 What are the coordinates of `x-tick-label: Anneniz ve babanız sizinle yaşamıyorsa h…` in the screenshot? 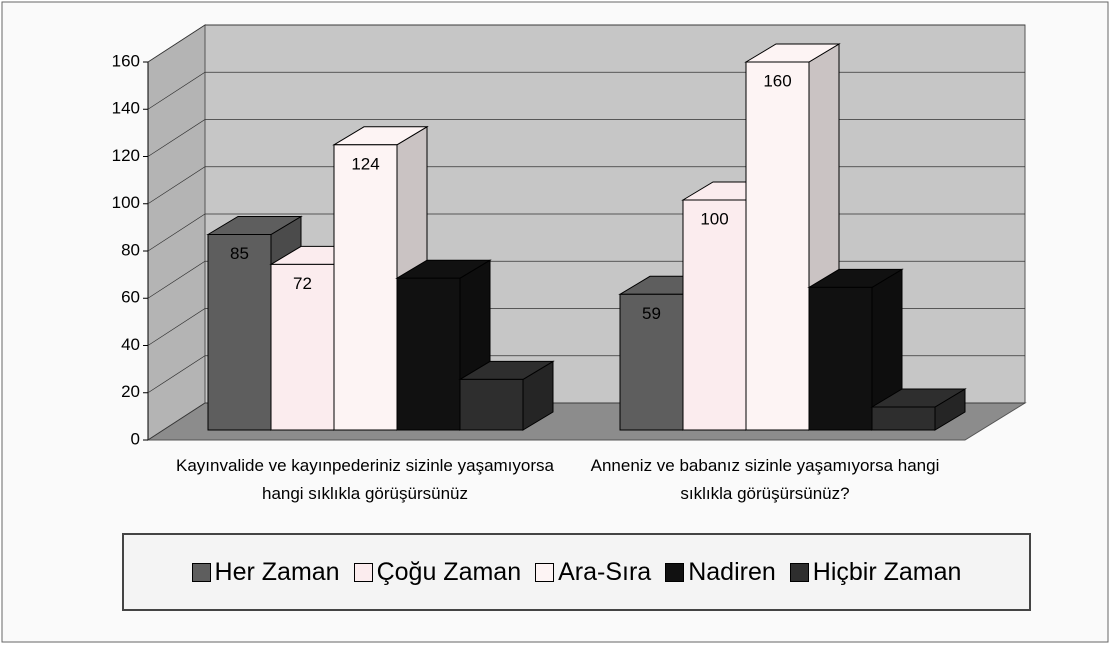 It's located at (765, 479).